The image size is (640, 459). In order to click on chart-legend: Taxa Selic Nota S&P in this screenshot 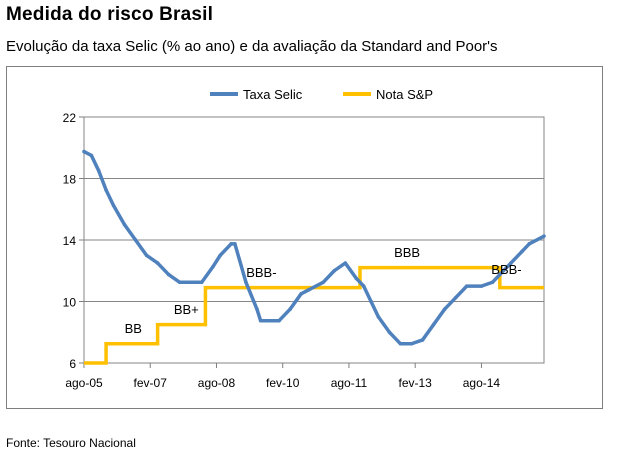, I will do `click(321, 94)`.